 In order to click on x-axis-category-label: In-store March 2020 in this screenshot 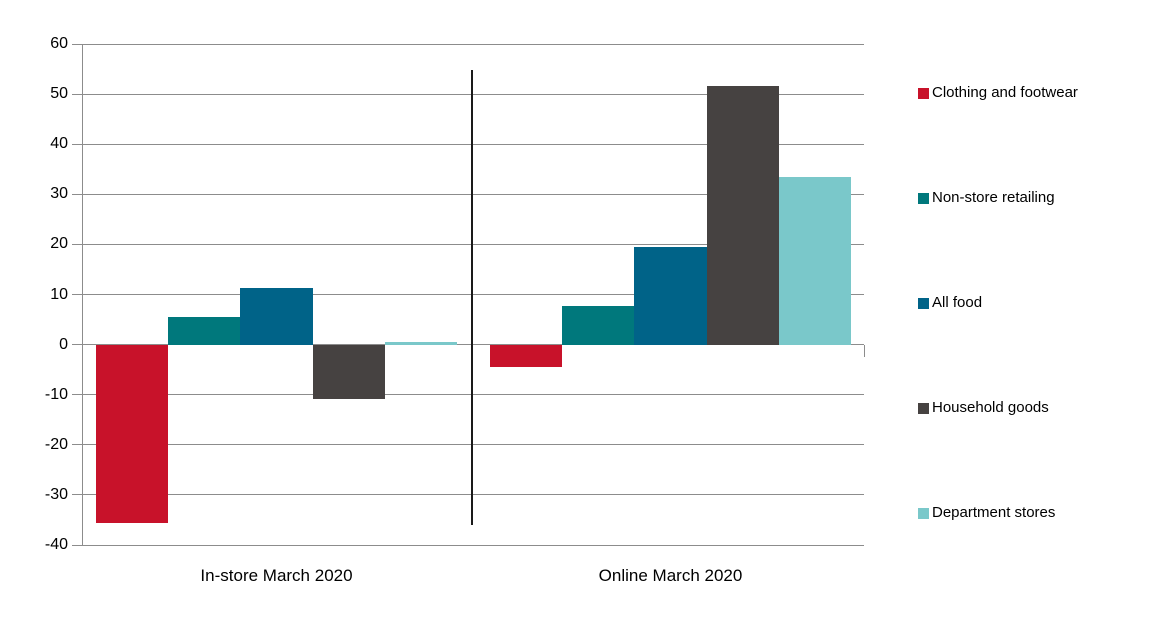, I will do `click(276, 575)`.